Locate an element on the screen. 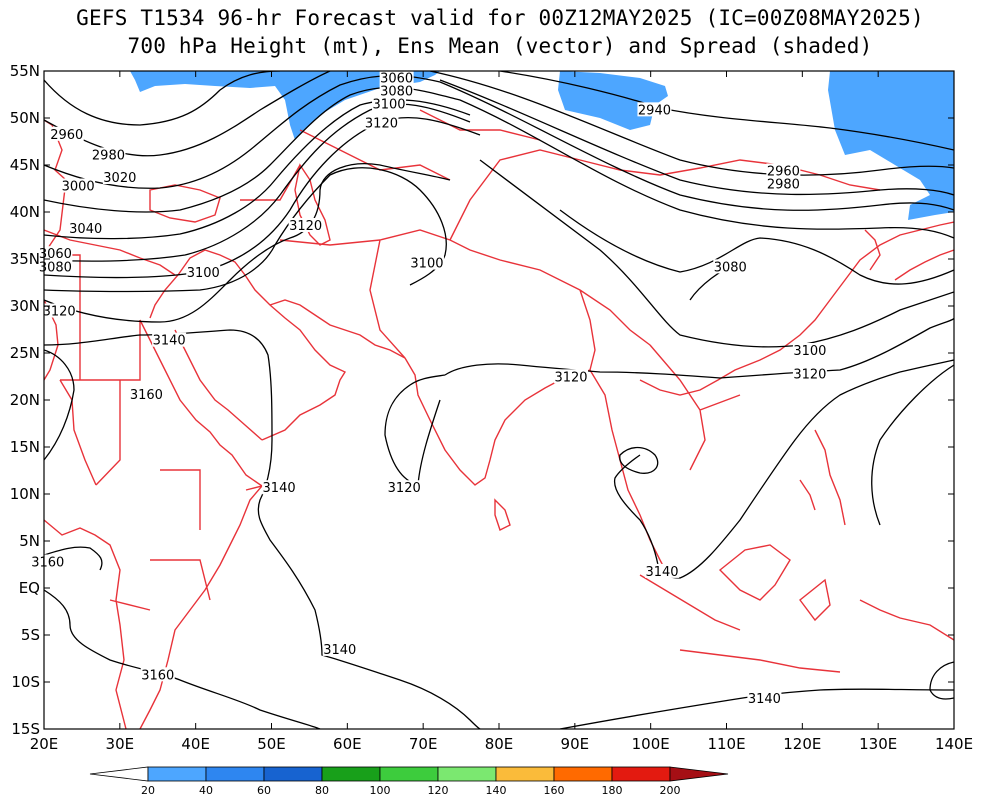 This screenshot has height=800, width=1000. lon-tick-label: 80E is located at coordinates (499, 744).